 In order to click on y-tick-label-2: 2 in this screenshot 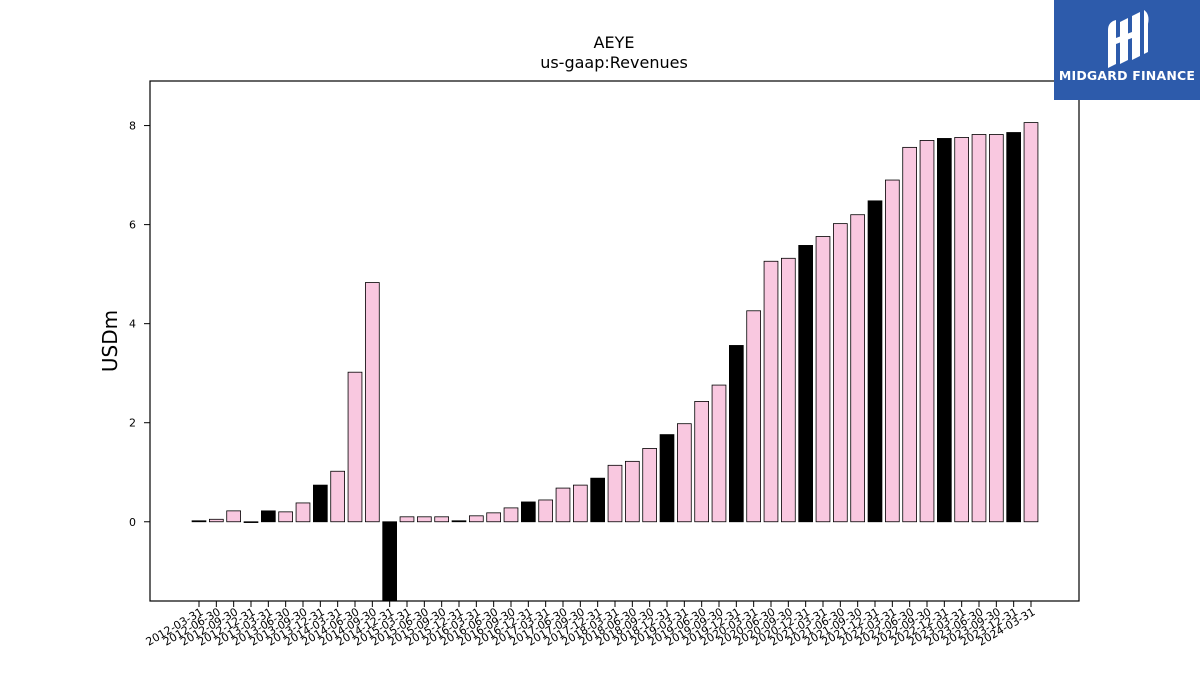, I will do `click(132, 423)`.